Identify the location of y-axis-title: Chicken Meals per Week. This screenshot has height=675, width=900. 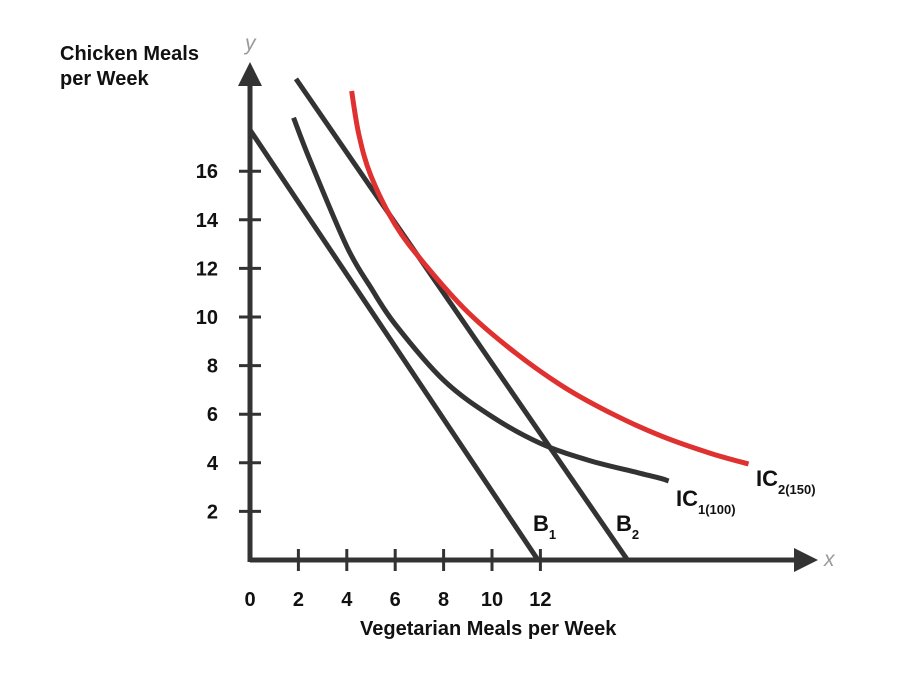
(160, 67).